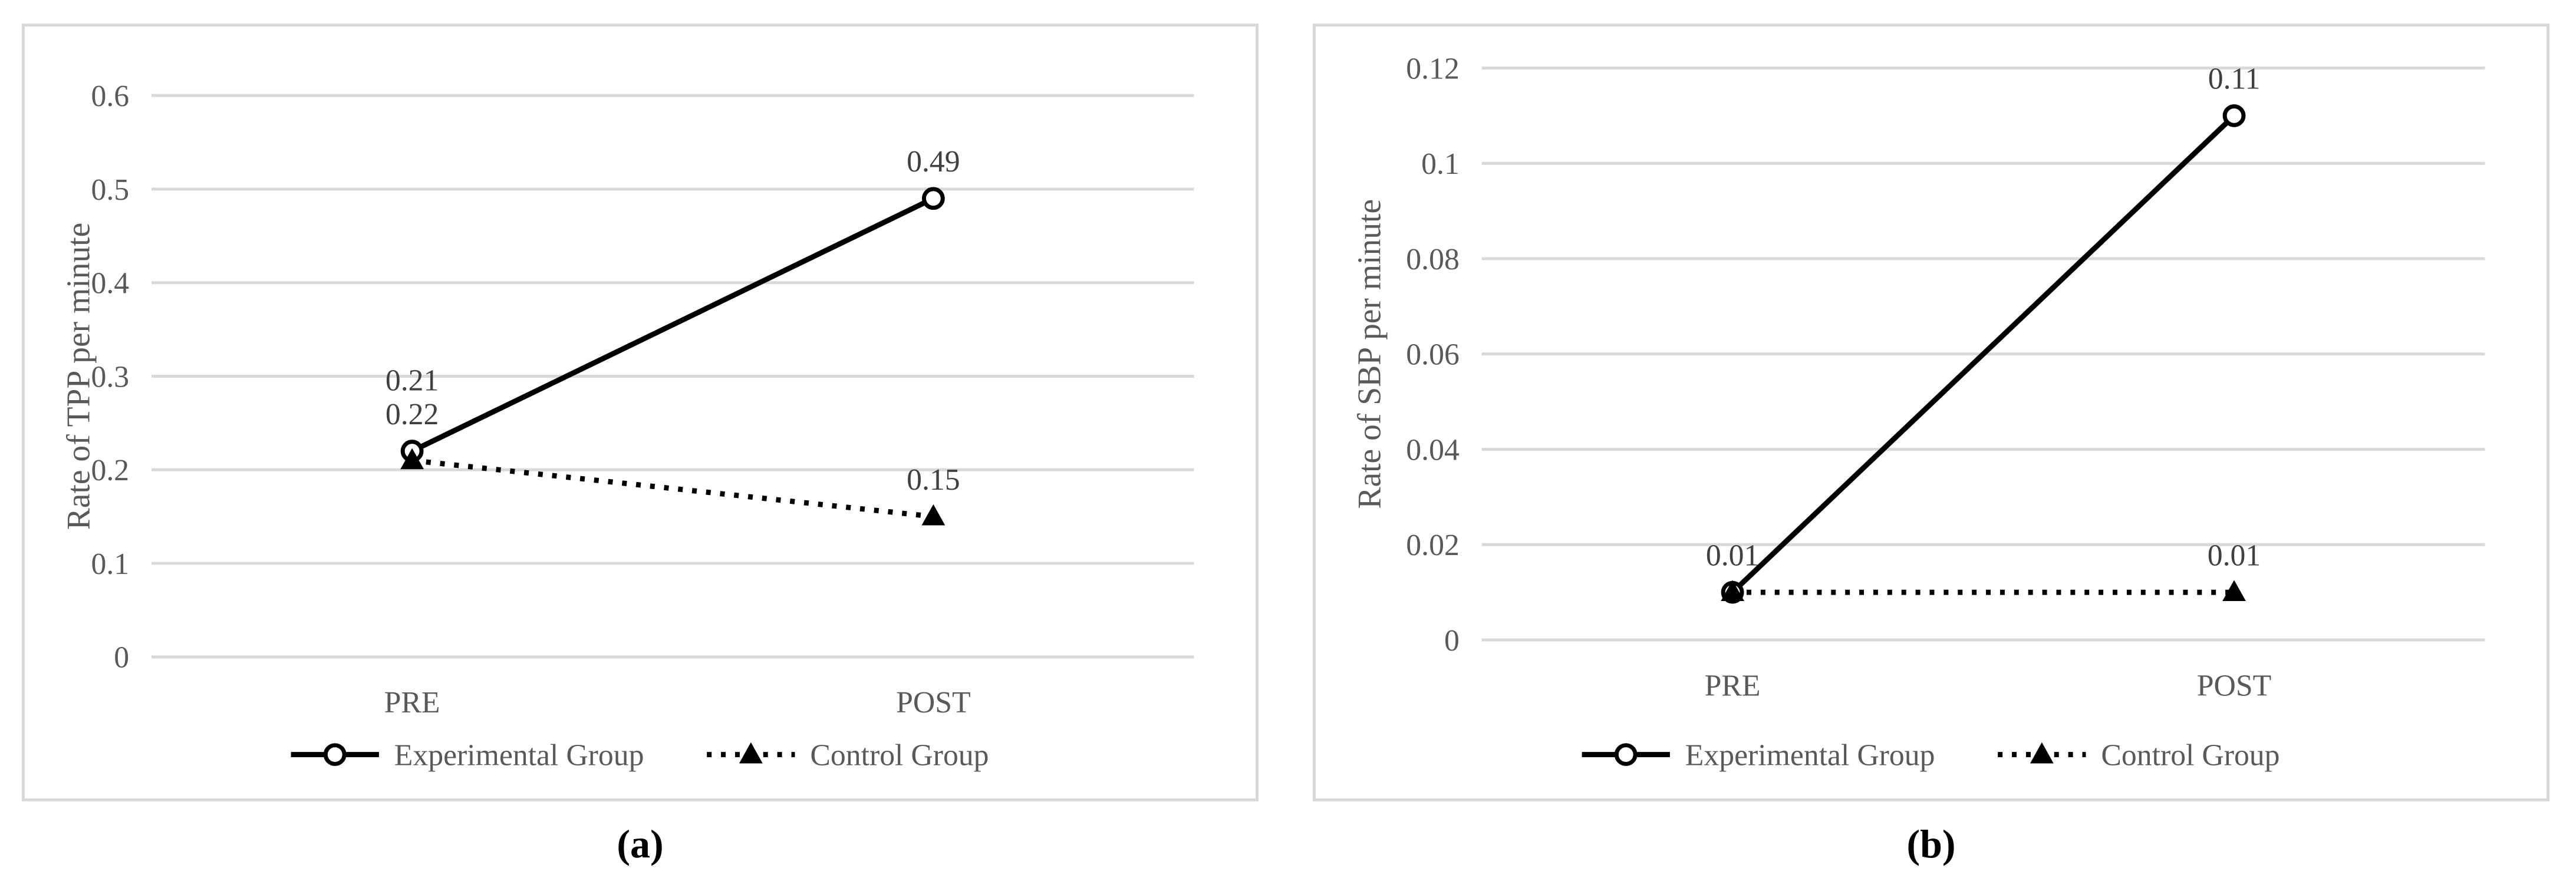 The image size is (2576, 878). I want to click on y-tick-label: 0.02, so click(1433, 545).